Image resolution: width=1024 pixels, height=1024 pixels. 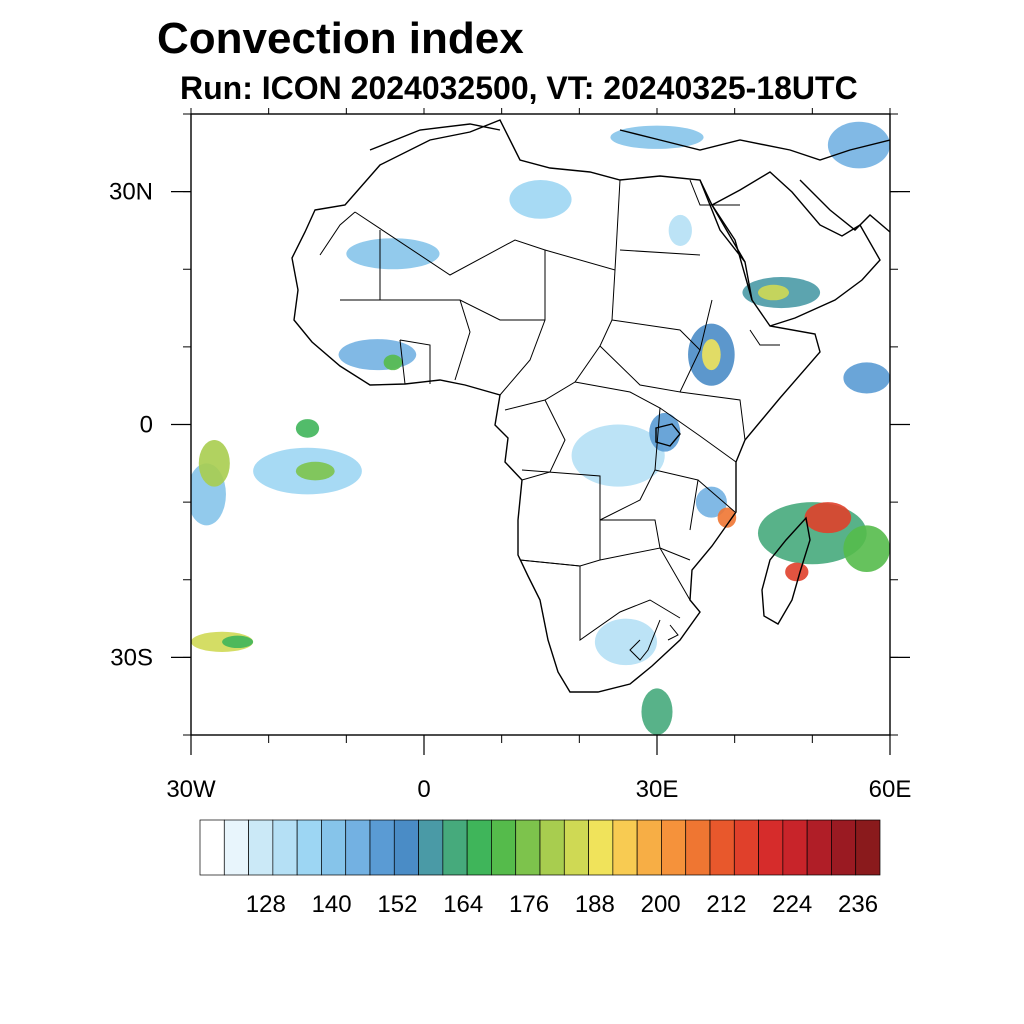 I want to click on madagascar-coastline, so click(x=786, y=570).